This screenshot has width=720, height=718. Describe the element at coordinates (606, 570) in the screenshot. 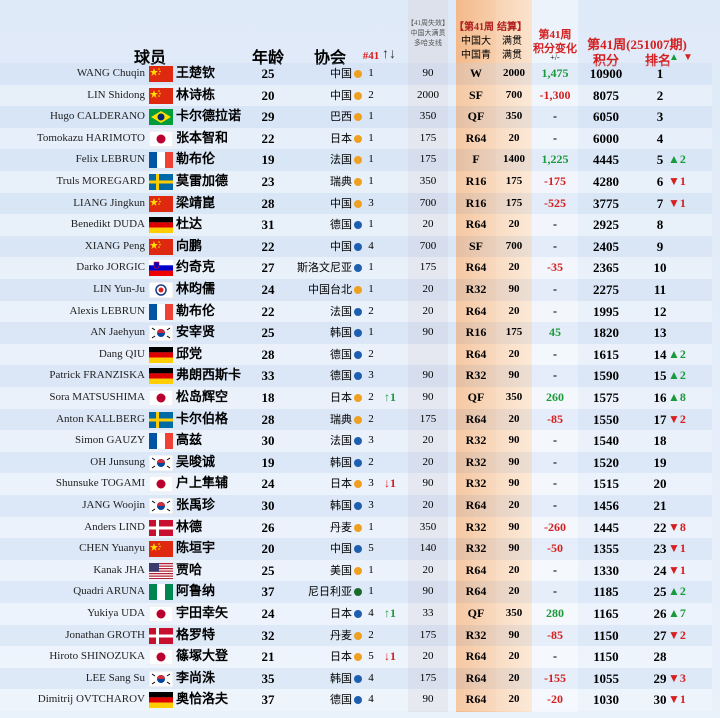

I see `total-points: 1330` at that location.